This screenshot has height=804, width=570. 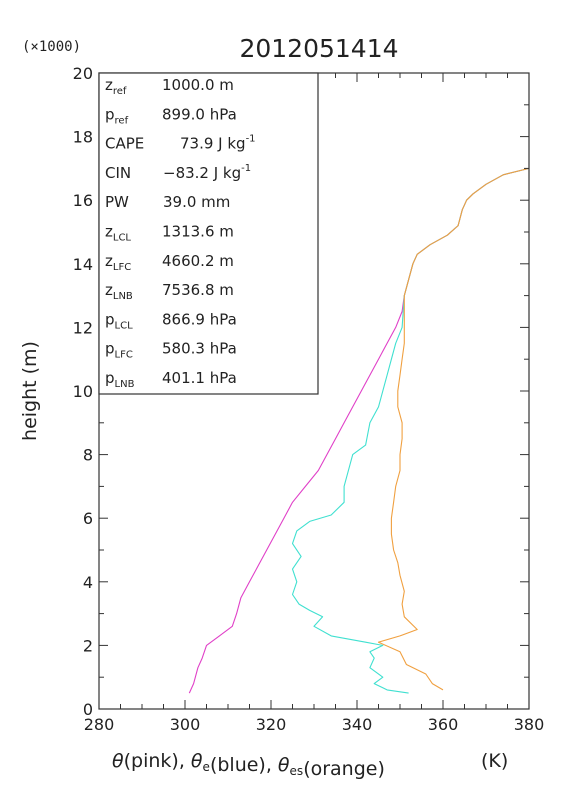 I want to click on y-tick-label: 8, so click(x=88, y=455).